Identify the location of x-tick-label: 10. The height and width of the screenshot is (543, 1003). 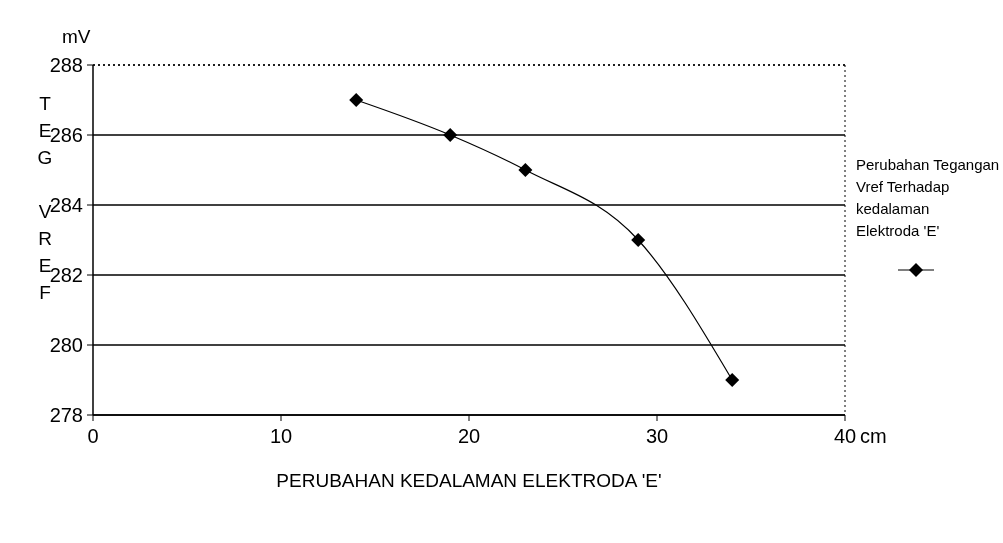
(281, 436).